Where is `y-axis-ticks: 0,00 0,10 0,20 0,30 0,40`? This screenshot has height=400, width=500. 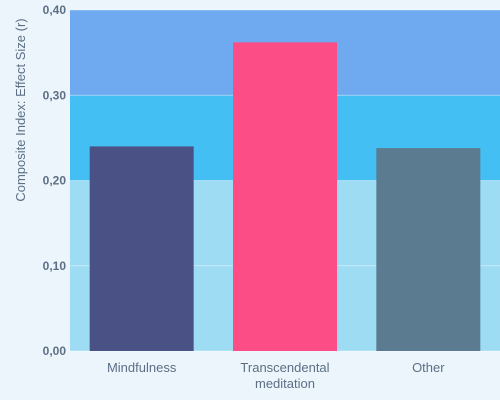 y-axis-ticks: 0,00 0,10 0,20 0,30 0,40 is located at coordinates (55, 180).